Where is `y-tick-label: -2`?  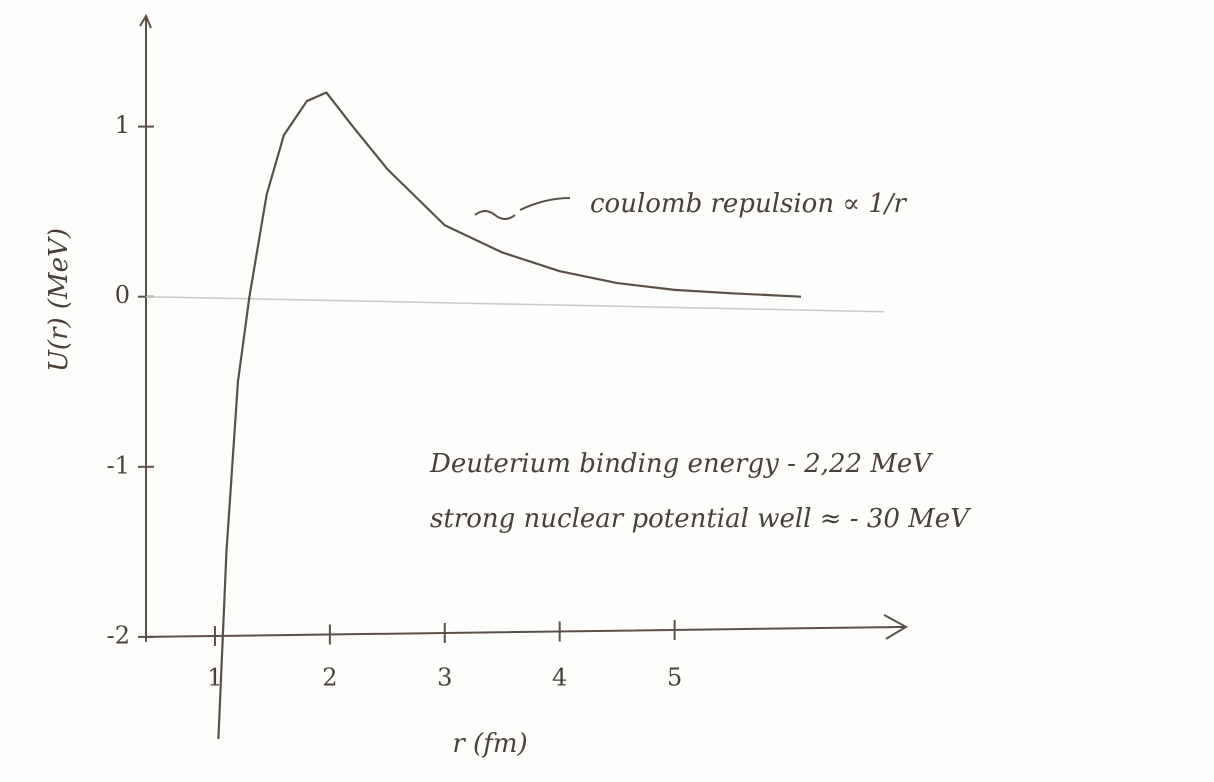
y-tick-label: -2 is located at coordinates (118, 635).